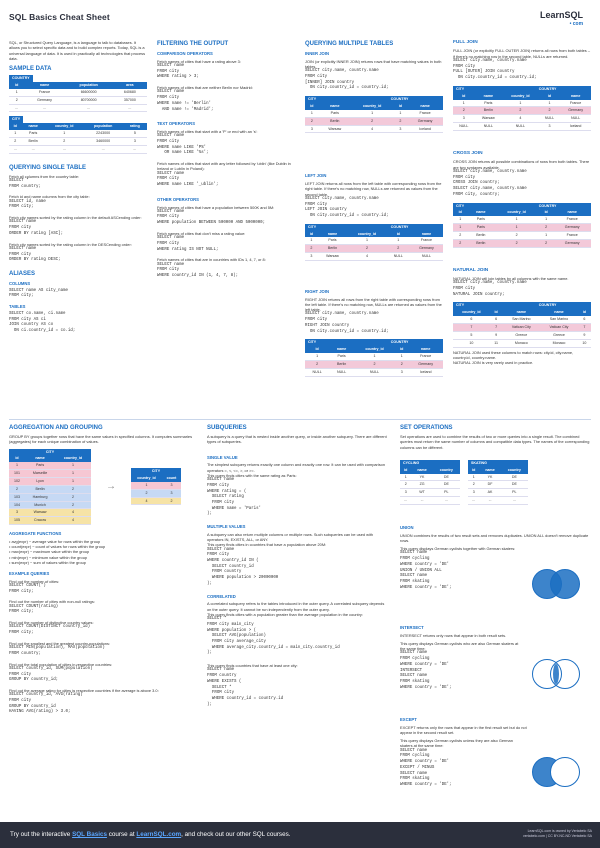 The image size is (600, 848). I want to click on learnsql-logo: LearnSQL • com, so click(561, 18).